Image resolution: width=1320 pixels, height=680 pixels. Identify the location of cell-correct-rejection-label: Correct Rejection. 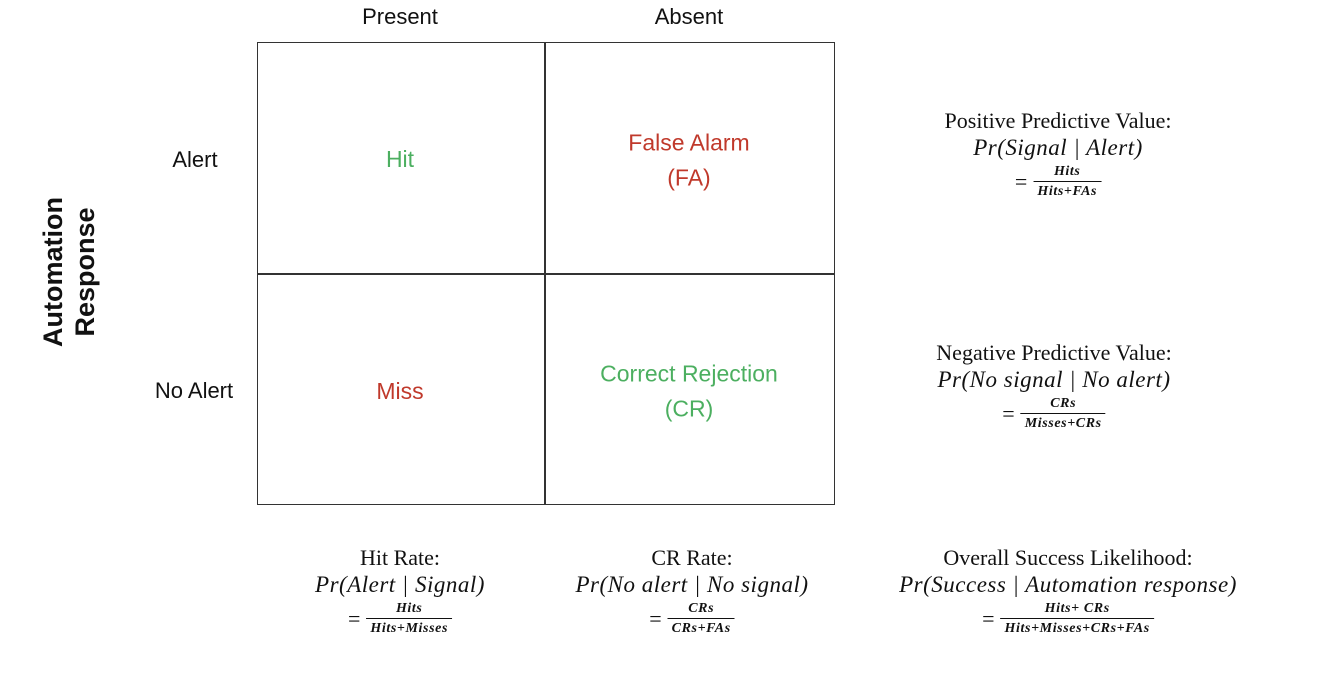
(689, 373).